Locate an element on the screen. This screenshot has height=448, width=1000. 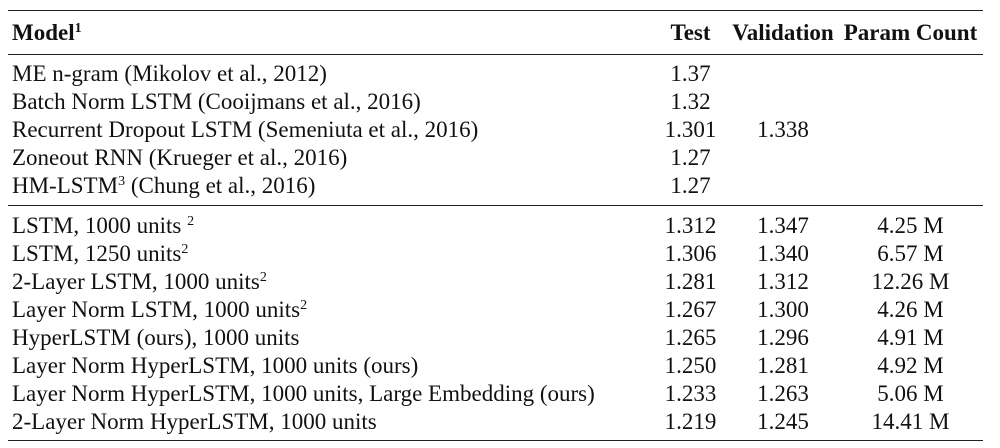
test-cell: 1.265 is located at coordinates (690, 337).